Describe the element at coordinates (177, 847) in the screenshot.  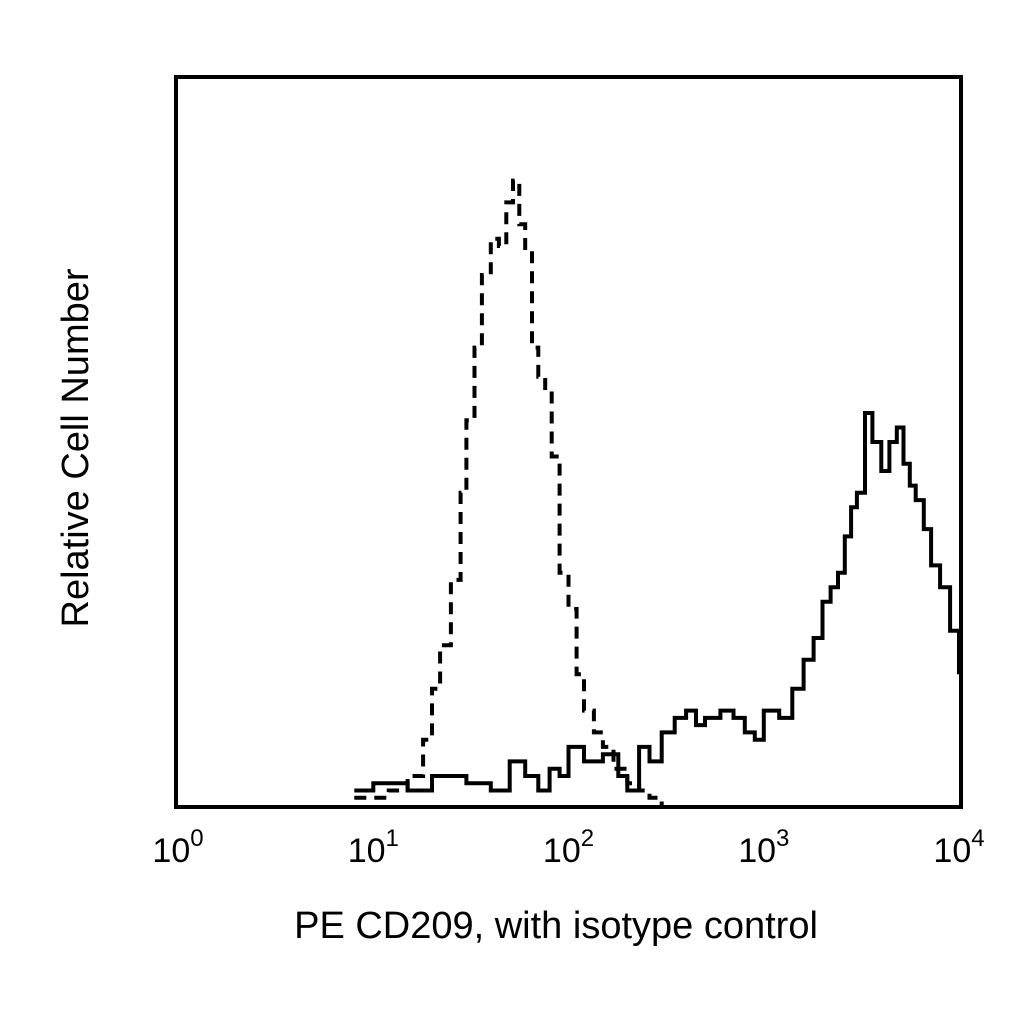
I see `x-tick-label: 10⁰` at that location.